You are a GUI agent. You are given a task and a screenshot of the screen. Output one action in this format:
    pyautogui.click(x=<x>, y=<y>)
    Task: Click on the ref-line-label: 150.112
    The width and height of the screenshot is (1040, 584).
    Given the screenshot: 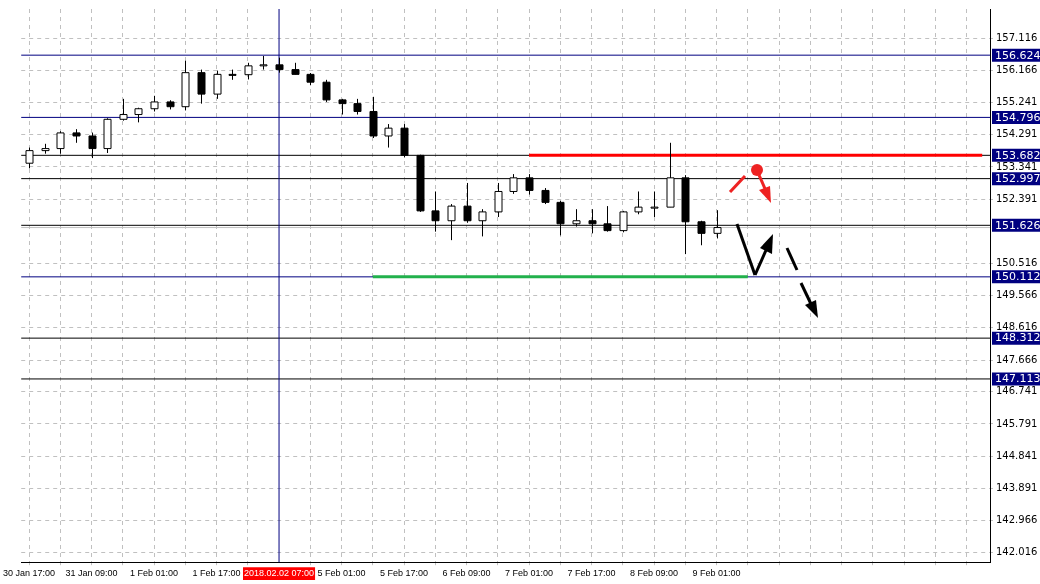 What is the action you would take?
    pyautogui.click(x=1017, y=277)
    